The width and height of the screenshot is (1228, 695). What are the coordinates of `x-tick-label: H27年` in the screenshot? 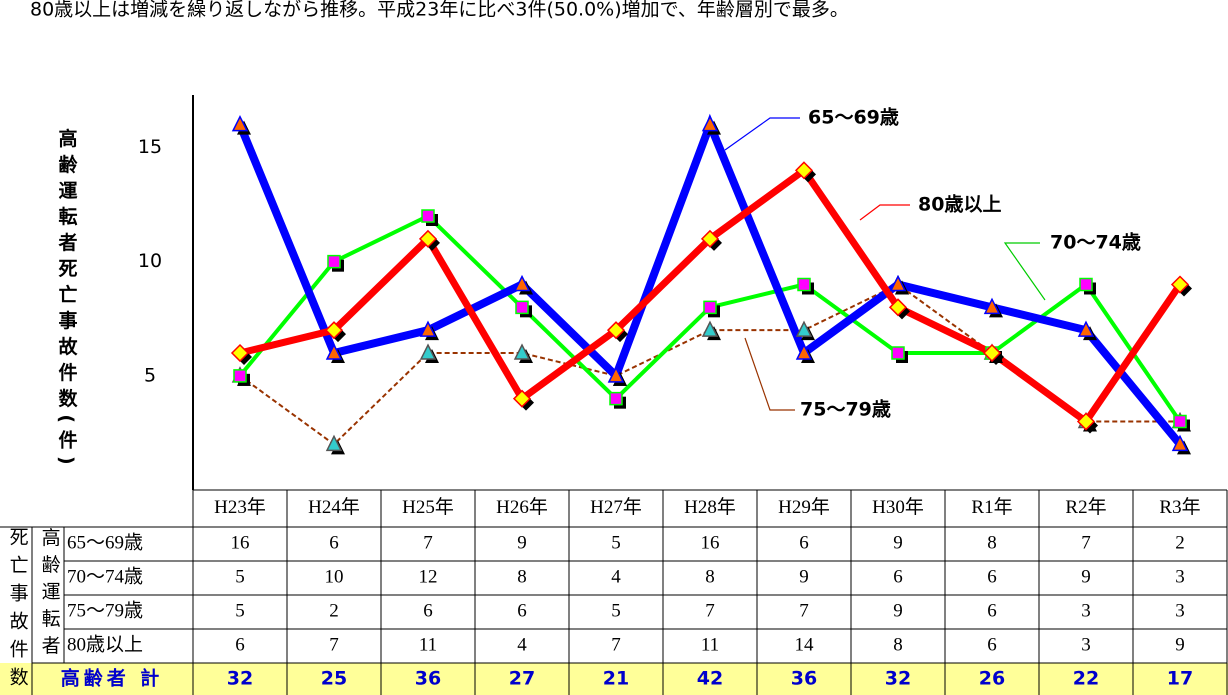 It's located at (616, 507).